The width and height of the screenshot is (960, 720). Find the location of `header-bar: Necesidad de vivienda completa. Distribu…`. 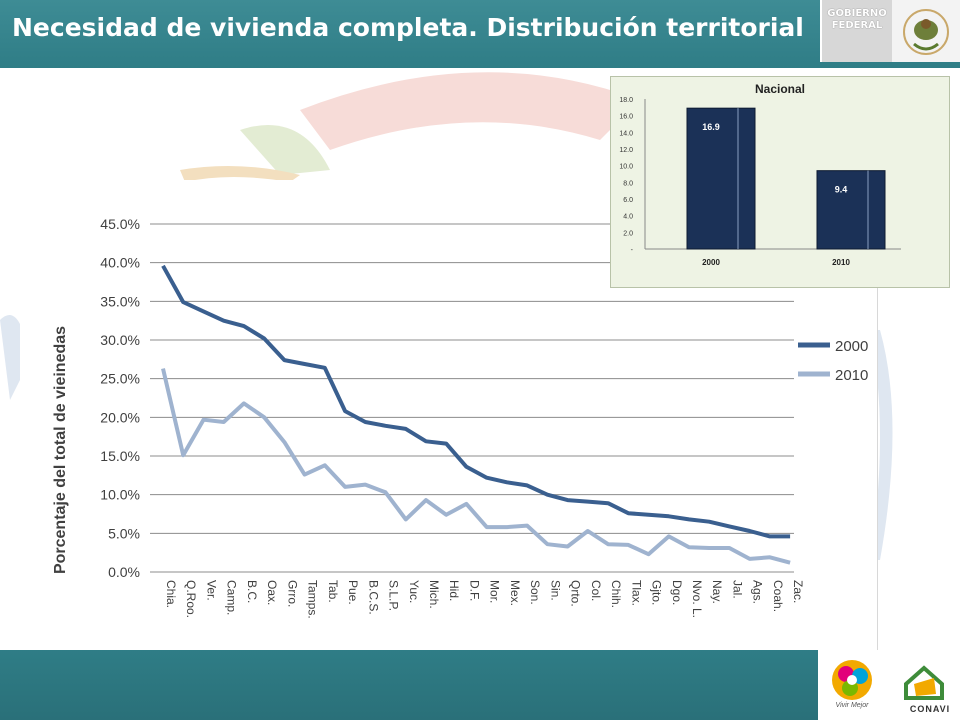

header-bar: Necesidad de vivienda completa. Distribu… is located at coordinates (480, 34).